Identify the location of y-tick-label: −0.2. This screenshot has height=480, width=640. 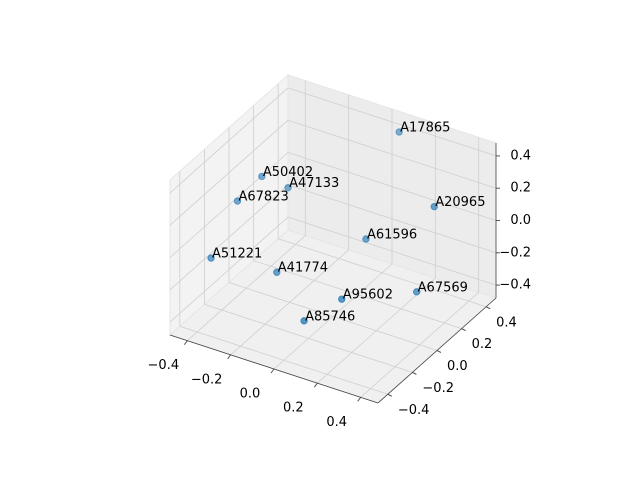
(438, 388).